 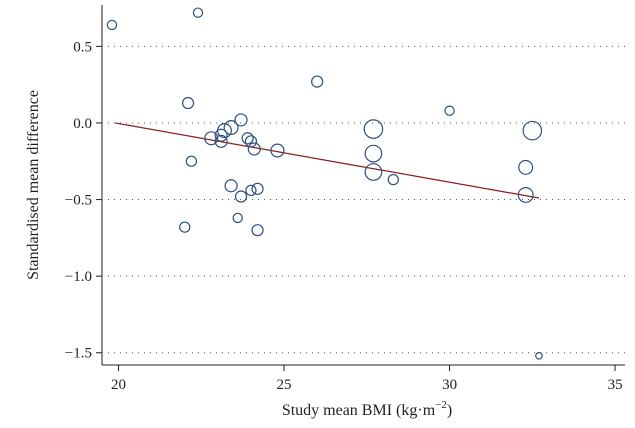 I want to click on y-tick-label: −0.5, so click(x=78, y=201).